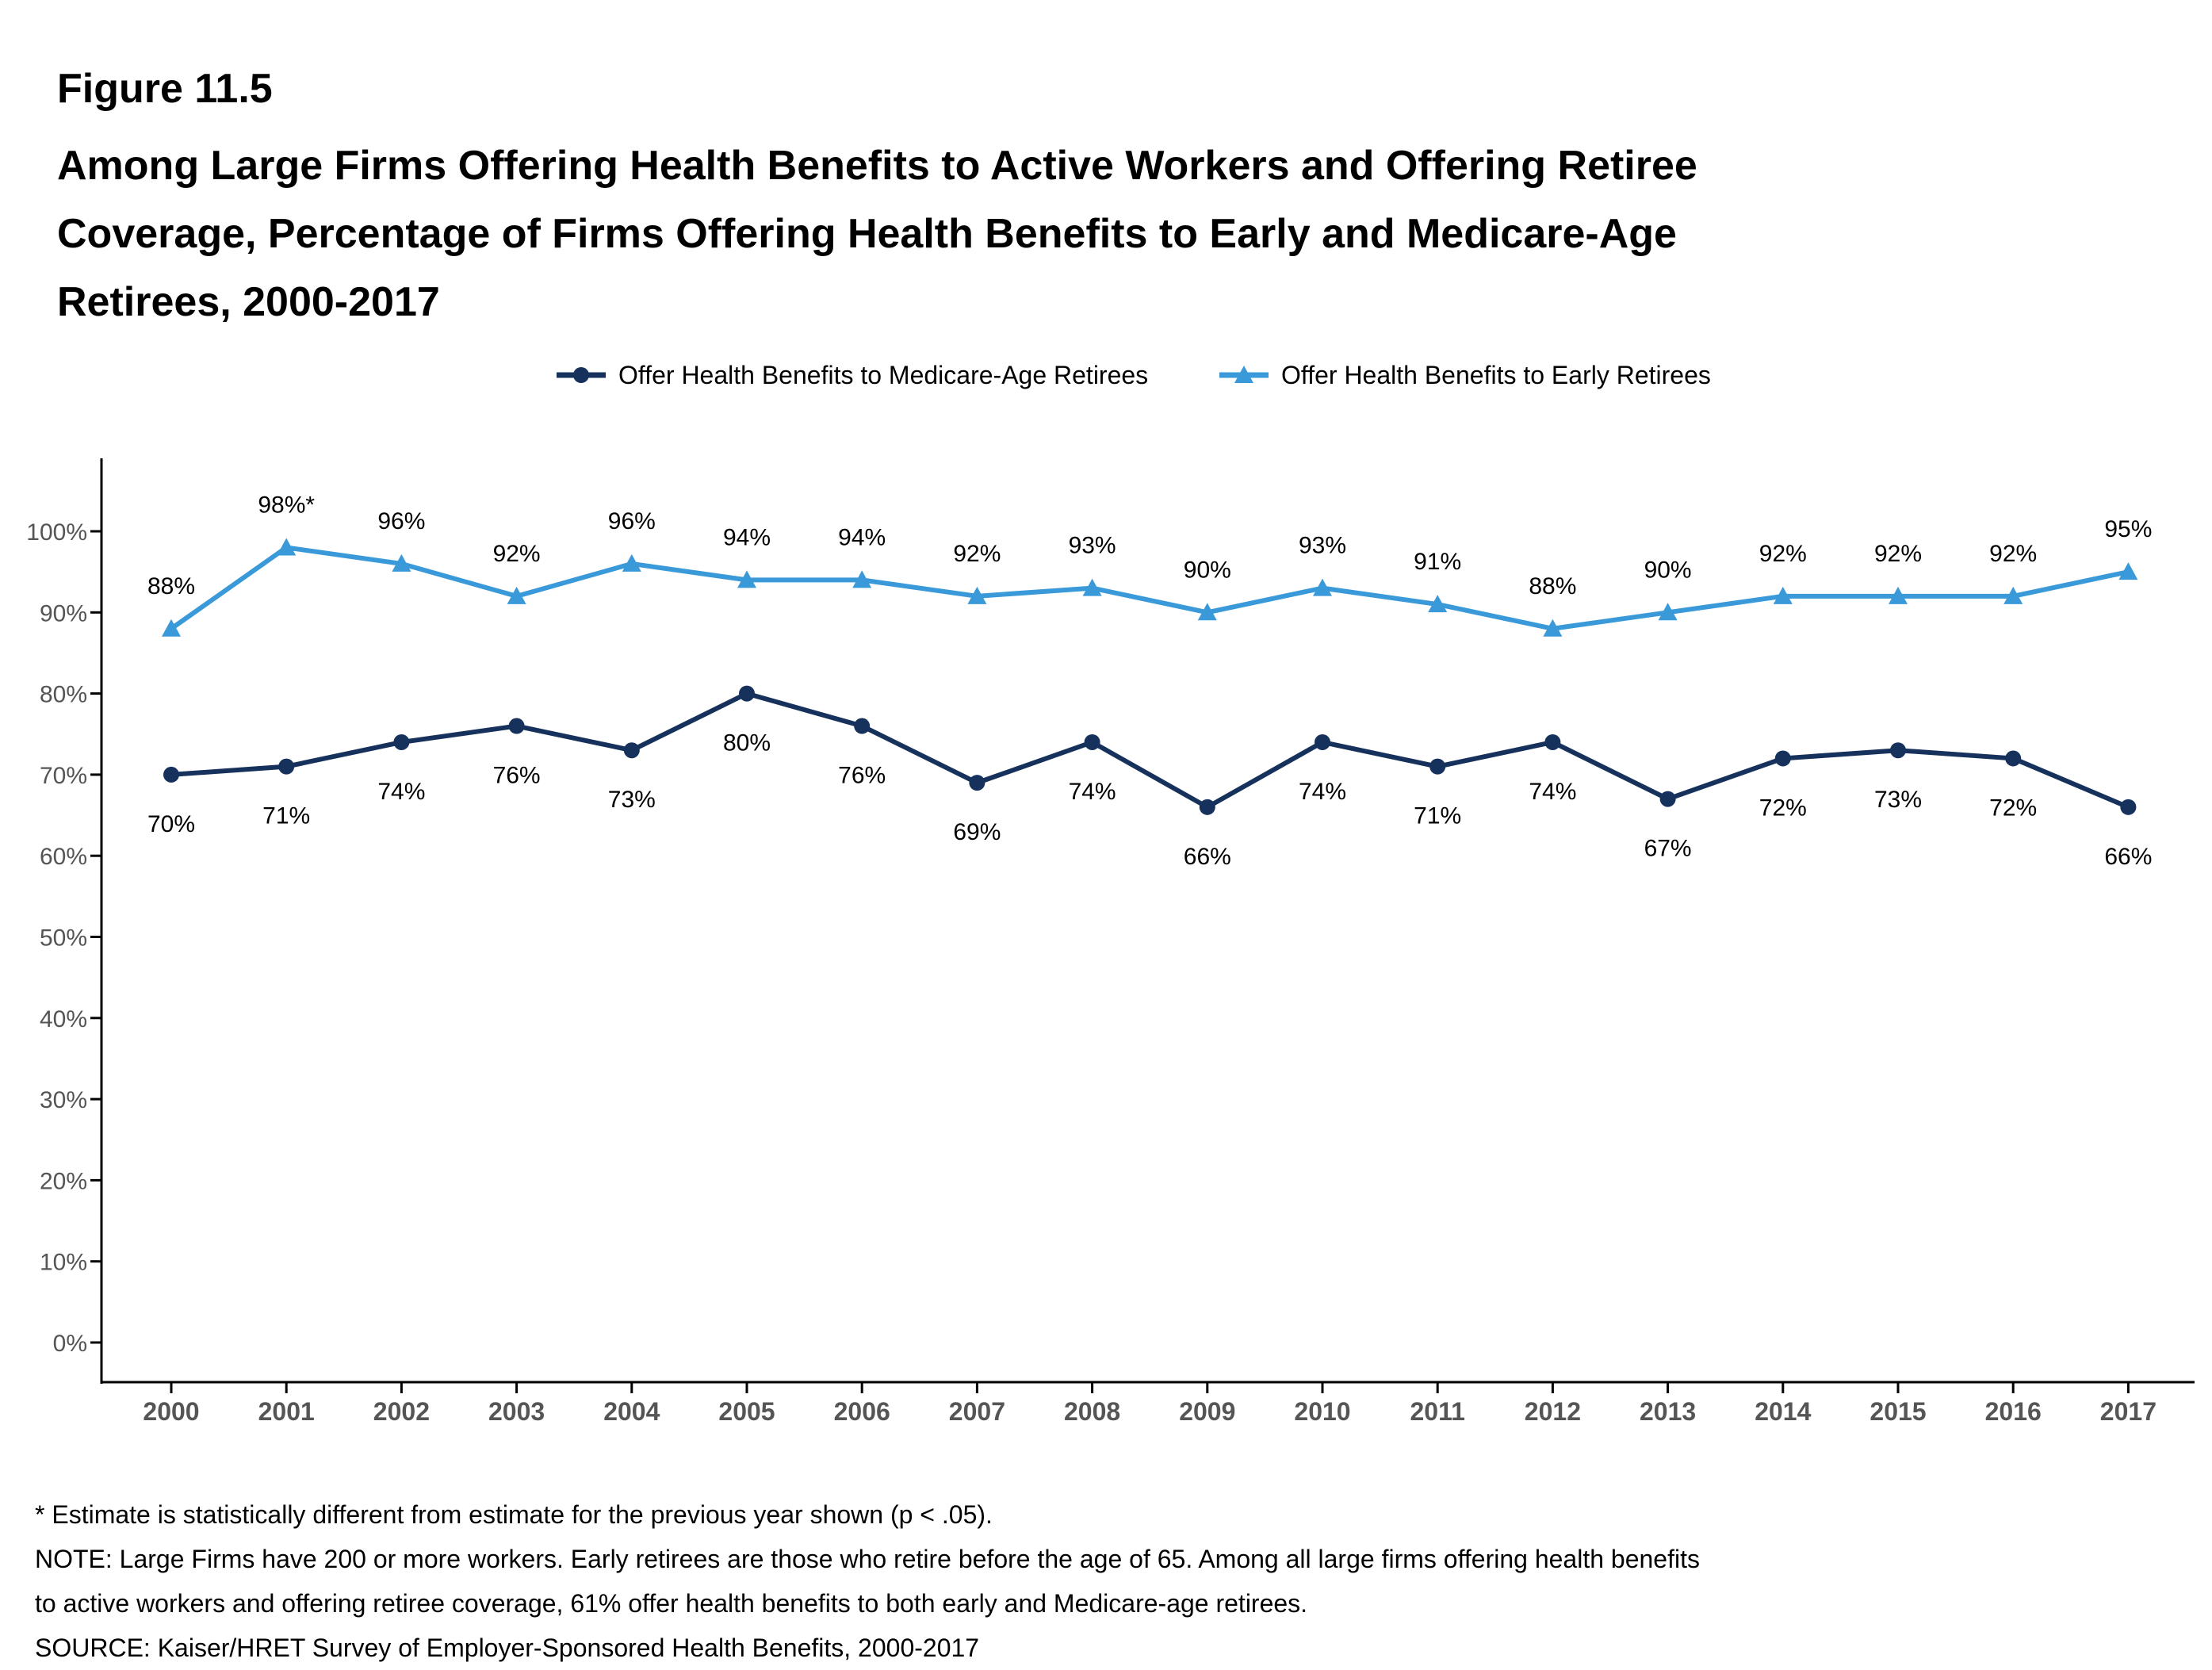 This screenshot has height=1670, width=2212. I want to click on data-label-medicare: 67%, so click(1668, 849).